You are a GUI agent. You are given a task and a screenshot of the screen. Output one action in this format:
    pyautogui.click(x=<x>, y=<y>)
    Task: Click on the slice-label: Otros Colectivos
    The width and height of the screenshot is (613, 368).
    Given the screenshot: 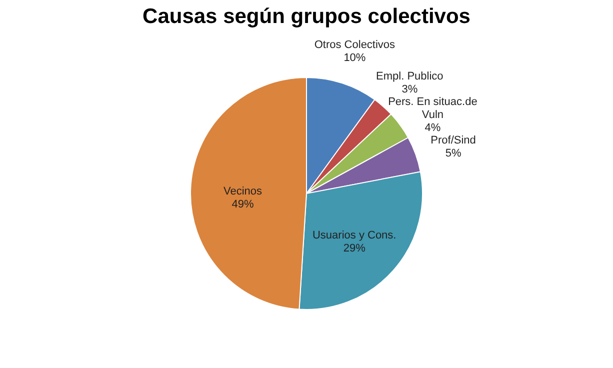 What is the action you would take?
    pyautogui.click(x=355, y=45)
    